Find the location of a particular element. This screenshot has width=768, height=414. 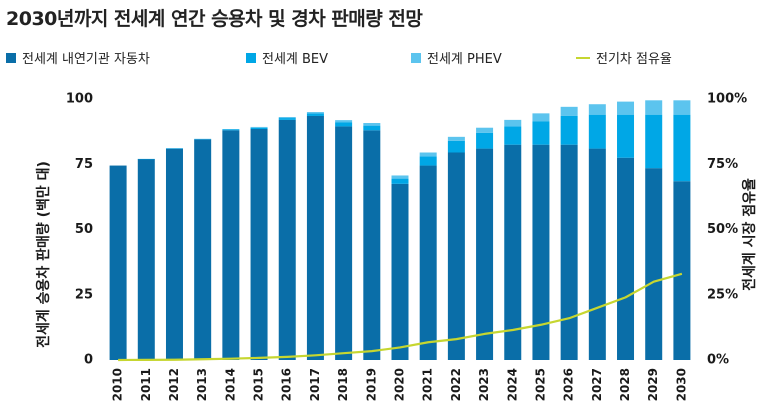

bar-phev-2018 is located at coordinates (344, 121).